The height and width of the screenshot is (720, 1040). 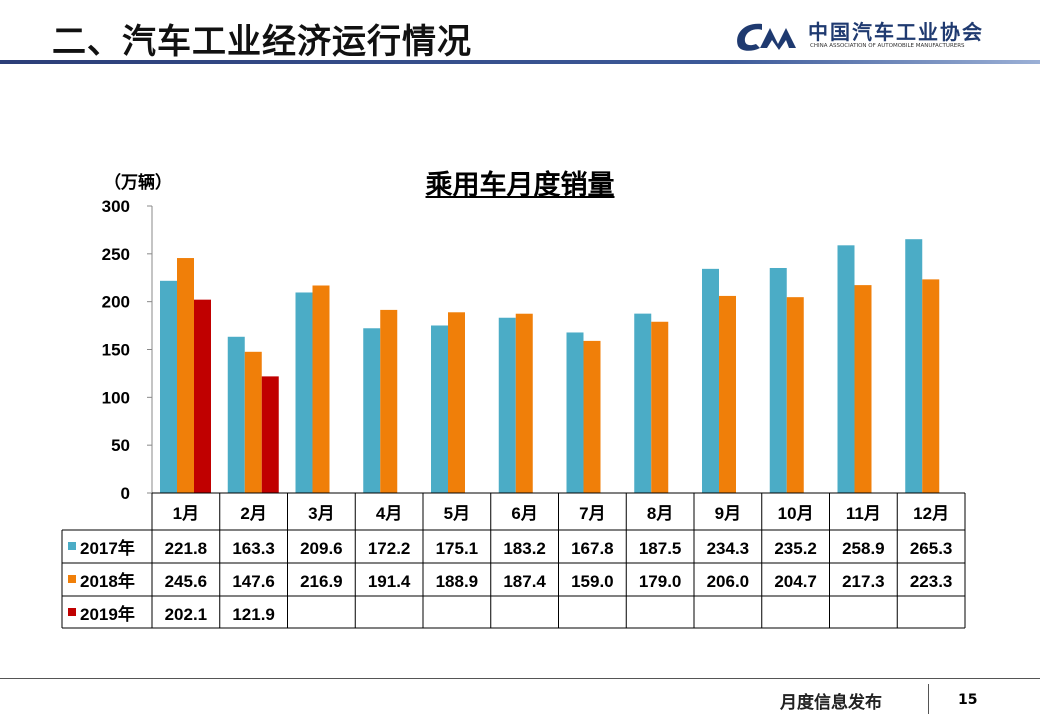 What do you see at coordinates (660, 407) in the screenshot?
I see `bar-2018年-8月` at bounding box center [660, 407].